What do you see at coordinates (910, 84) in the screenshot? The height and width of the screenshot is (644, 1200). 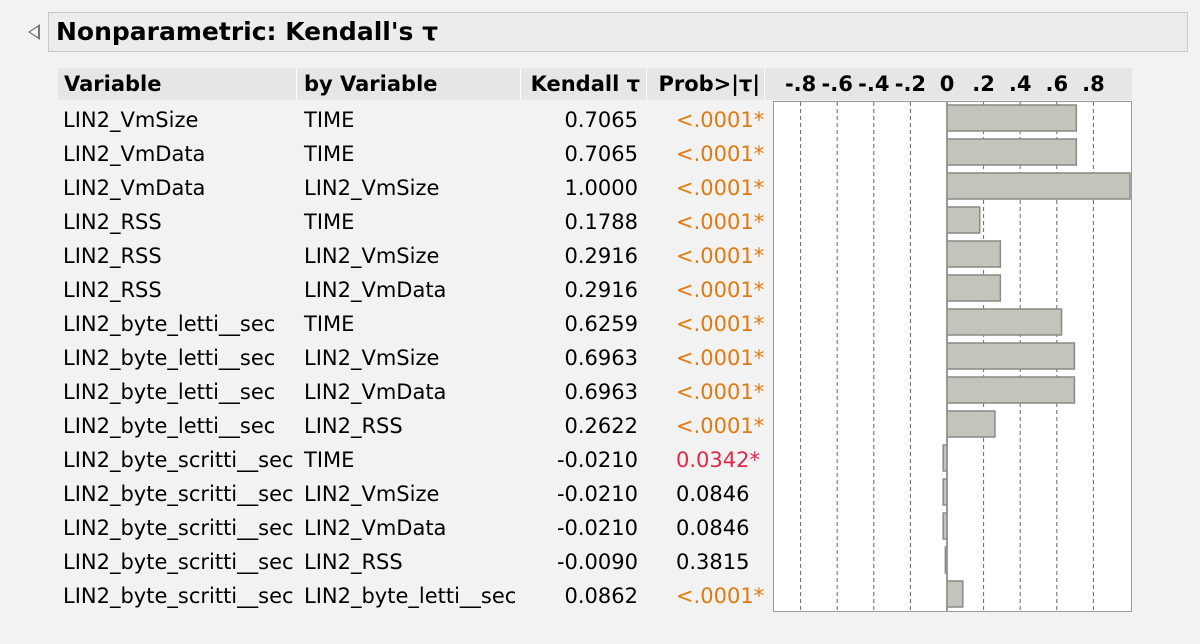 I see `axis-tick-label: -.2` at bounding box center [910, 84].